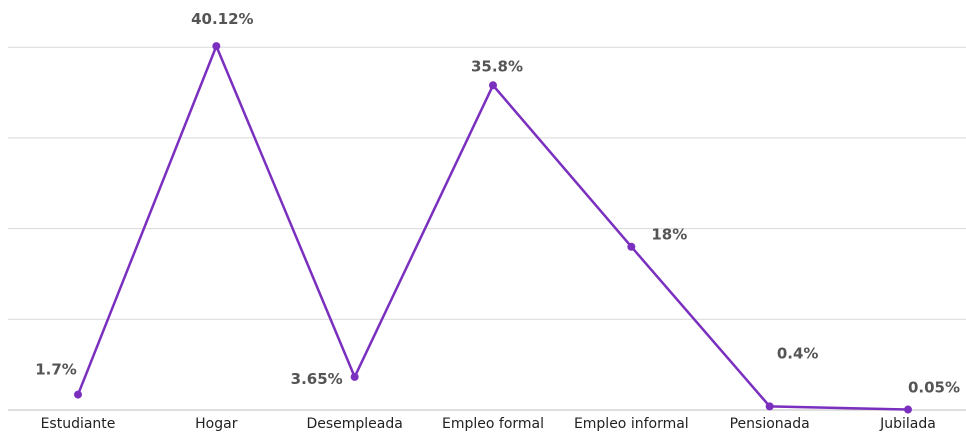 The image size is (966, 432). Describe the element at coordinates (354, 424) in the screenshot. I see `x-tick-label: Desempleada` at that location.